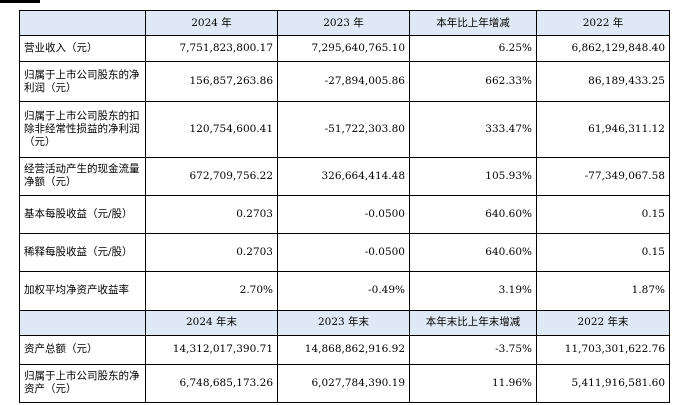 This screenshot has width=676, height=405. I want to click on row-label: 归属于上市公司股东的净资产（元）, so click(82, 383).